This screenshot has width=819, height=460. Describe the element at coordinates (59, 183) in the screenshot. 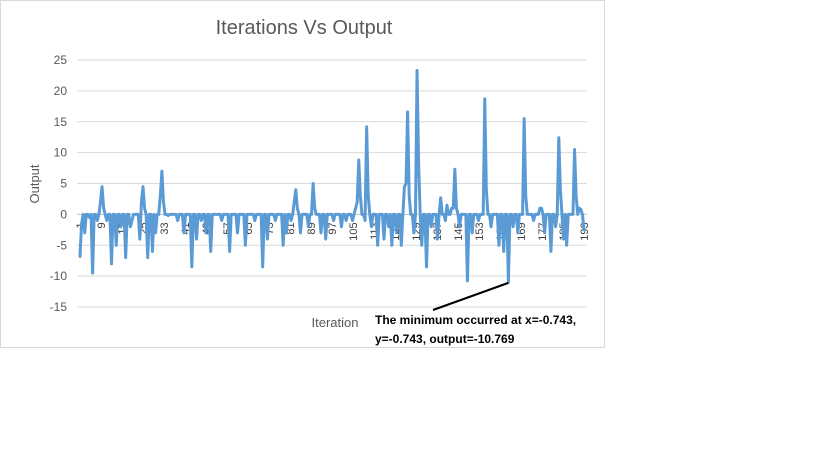

I see `y-axis-ticks: 25 20 15 10 5 0 -5 -10 -15` at that location.